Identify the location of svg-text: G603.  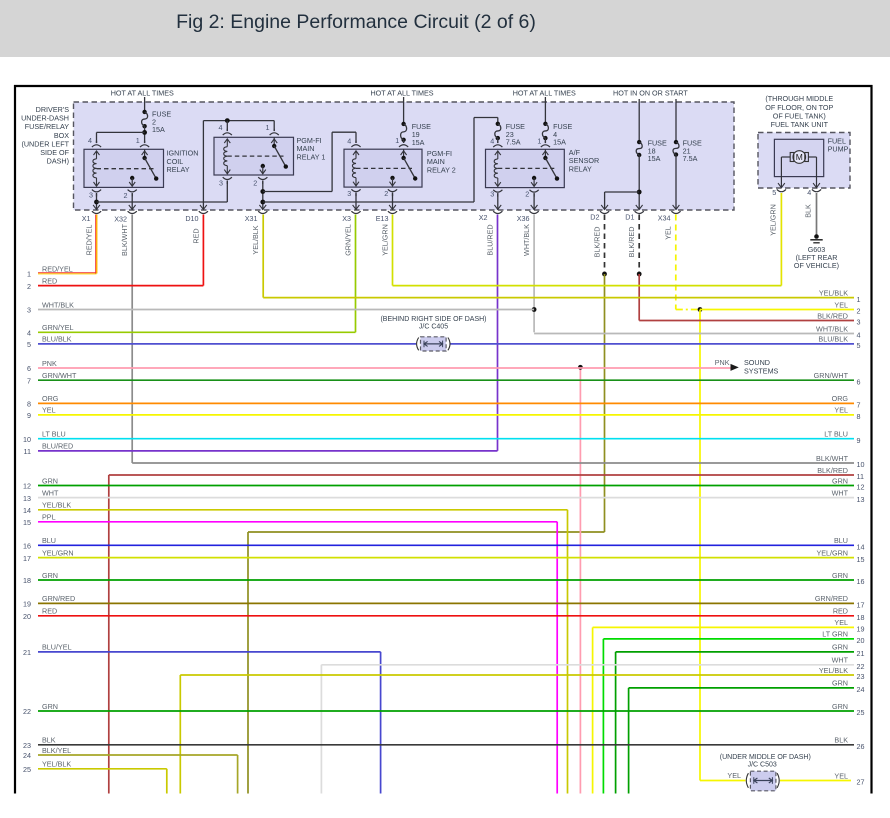
(817, 249).